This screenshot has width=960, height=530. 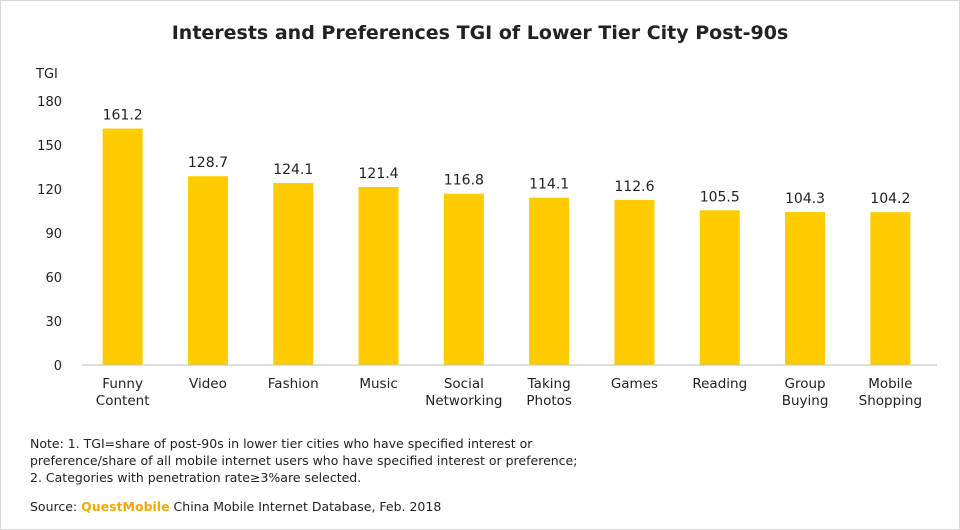 I want to click on bar-value-label: 128.7, so click(x=208, y=163).